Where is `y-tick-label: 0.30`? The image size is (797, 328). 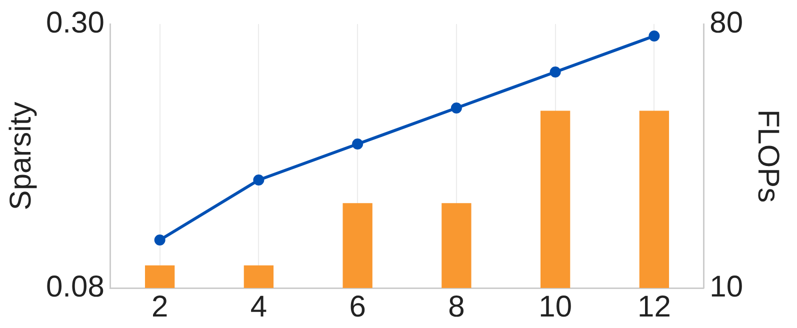 y-tick-label: 0.30 is located at coordinates (75, 23).